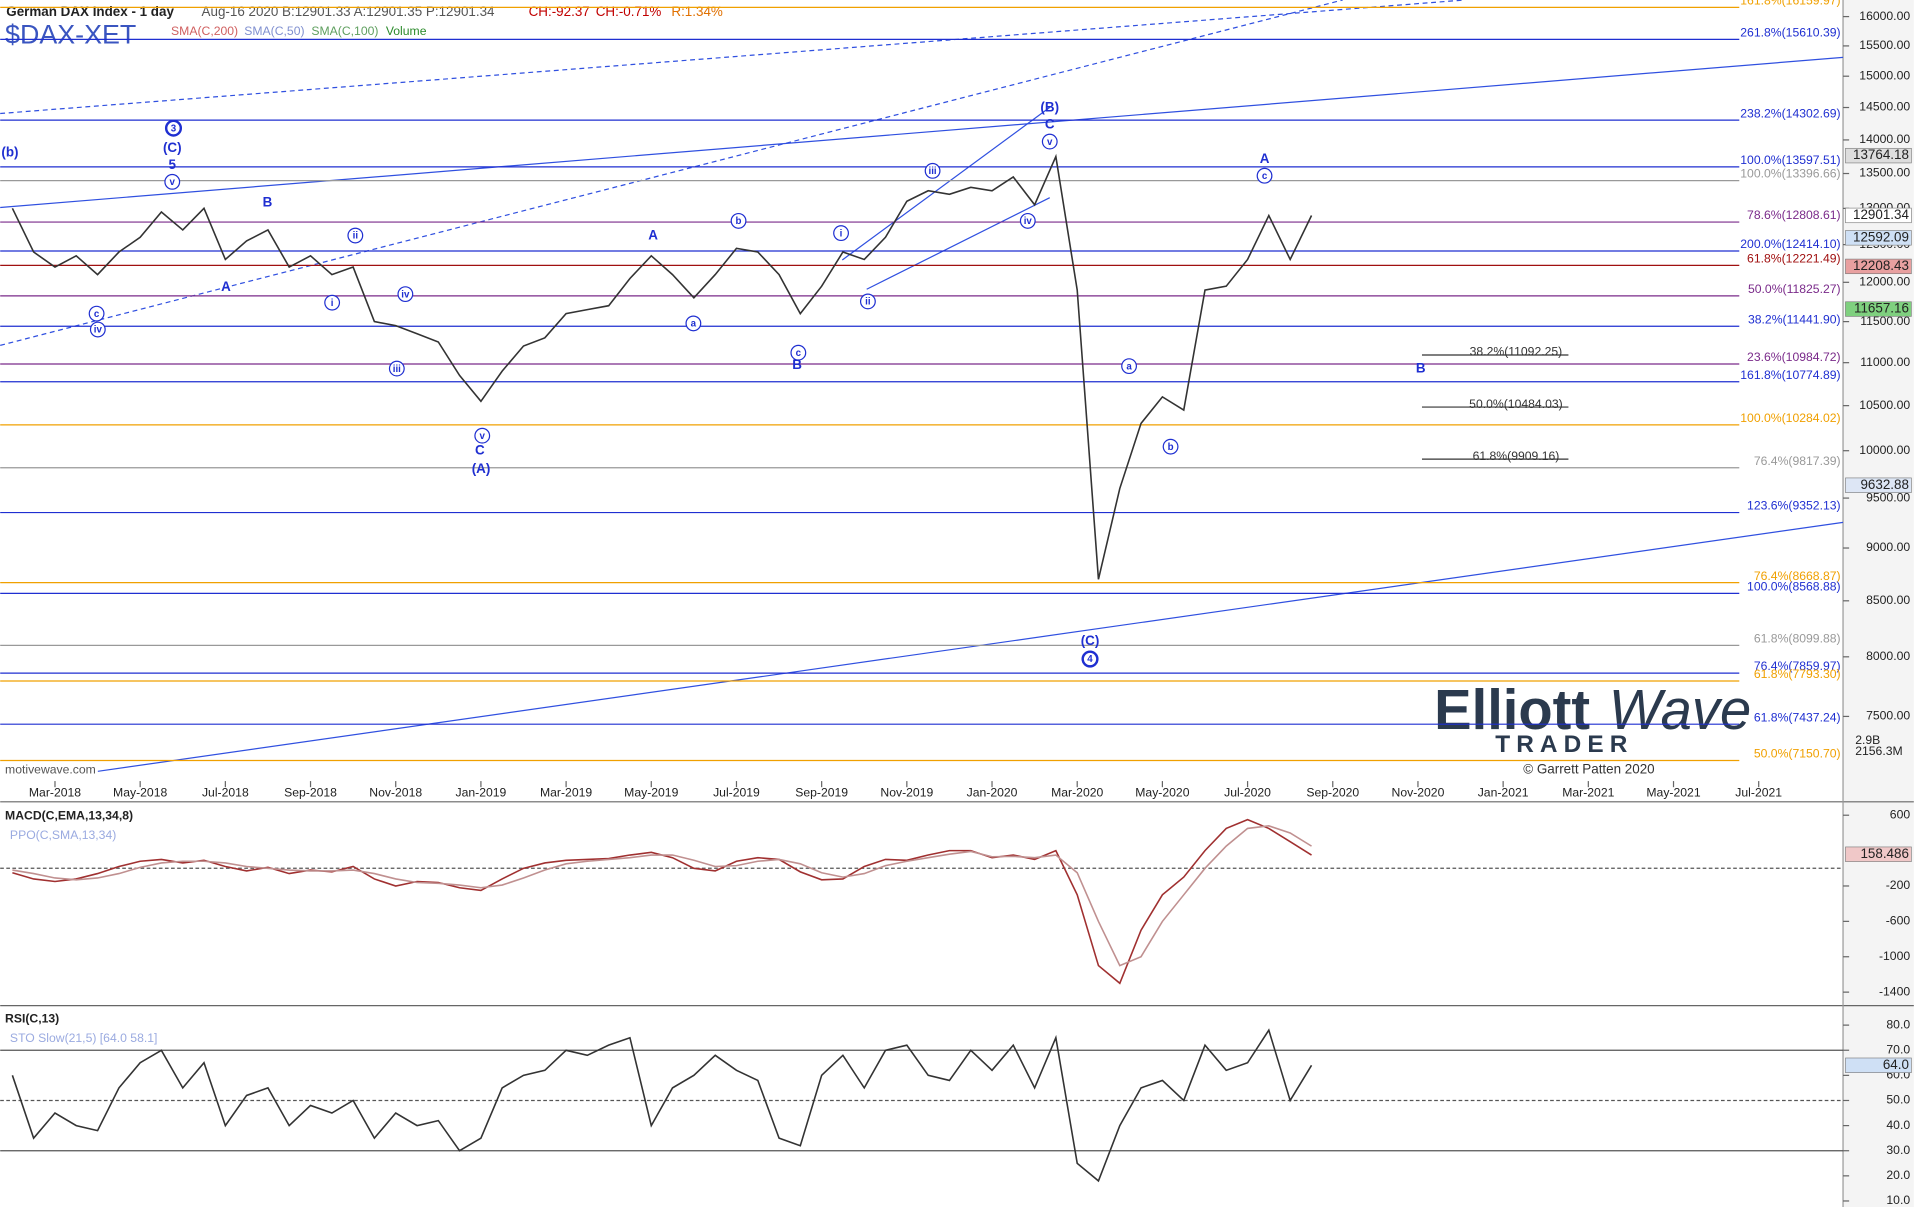 The image size is (1914, 1207). I want to click on x-tick-label: Mar-2018, so click(55, 792).